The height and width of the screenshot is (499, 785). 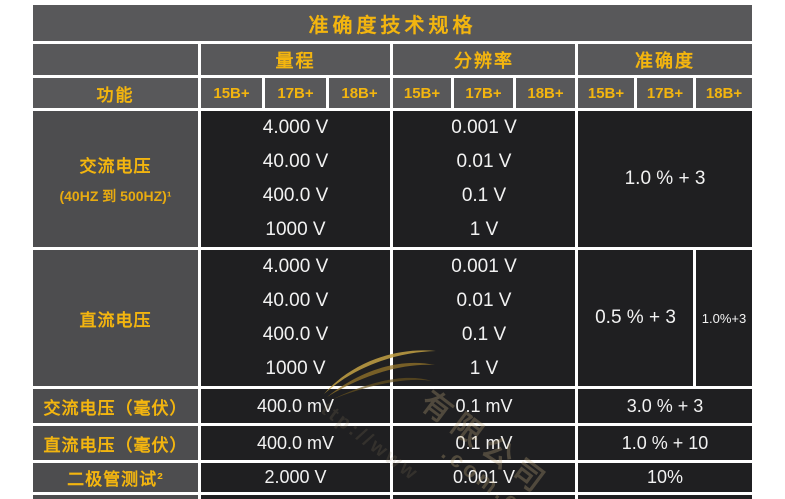 What do you see at coordinates (665, 477) in the screenshot?
I see `accuracy-cell: 10%` at bounding box center [665, 477].